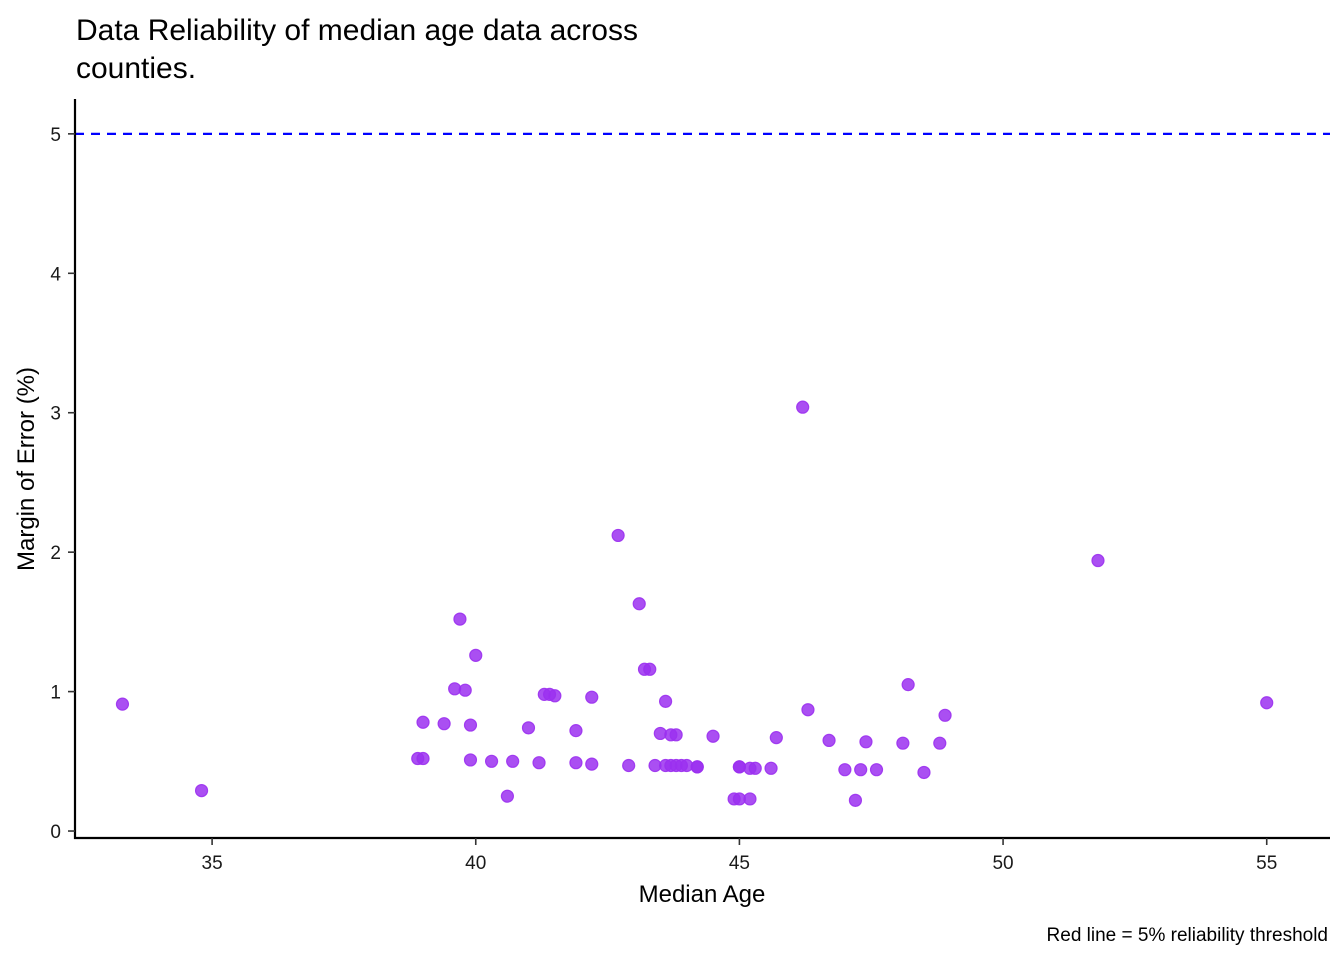 This screenshot has height=960, width=1344. What do you see at coordinates (739, 863) in the screenshot?
I see `x-tick-label: 45` at bounding box center [739, 863].